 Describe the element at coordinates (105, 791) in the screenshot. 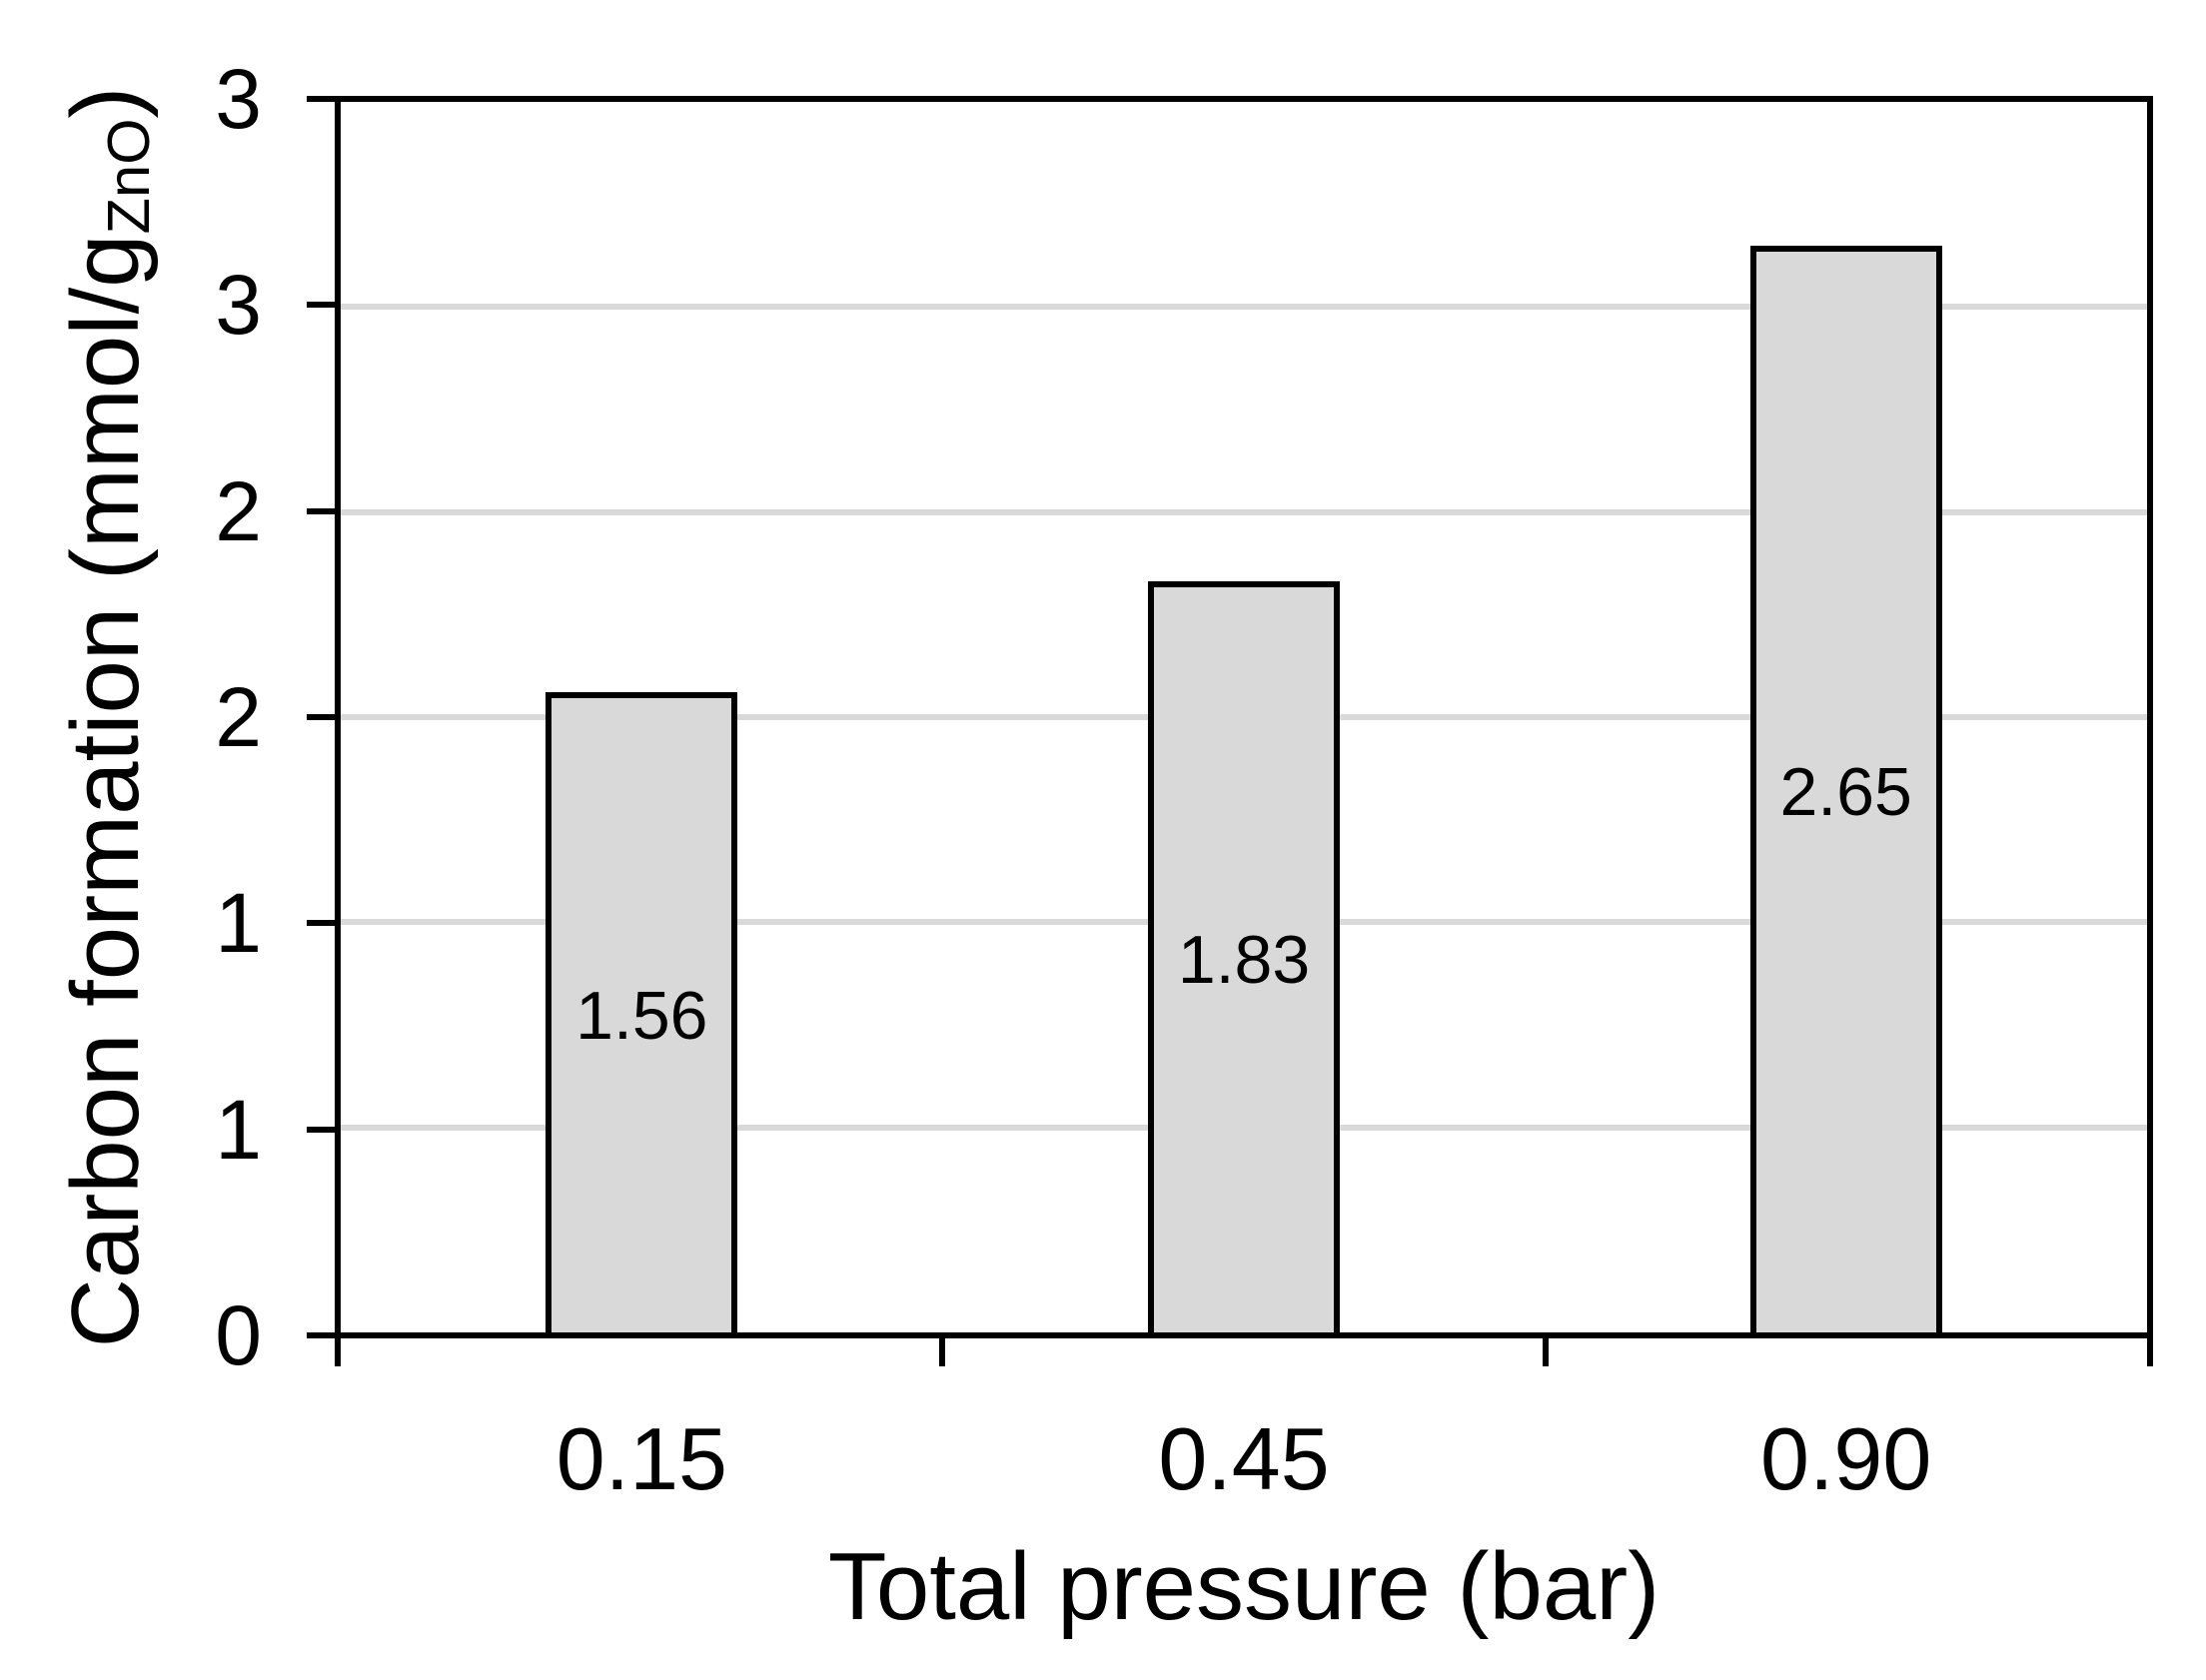

I see `y-axis-title-text: Carbon formation (mmol/g` at that location.